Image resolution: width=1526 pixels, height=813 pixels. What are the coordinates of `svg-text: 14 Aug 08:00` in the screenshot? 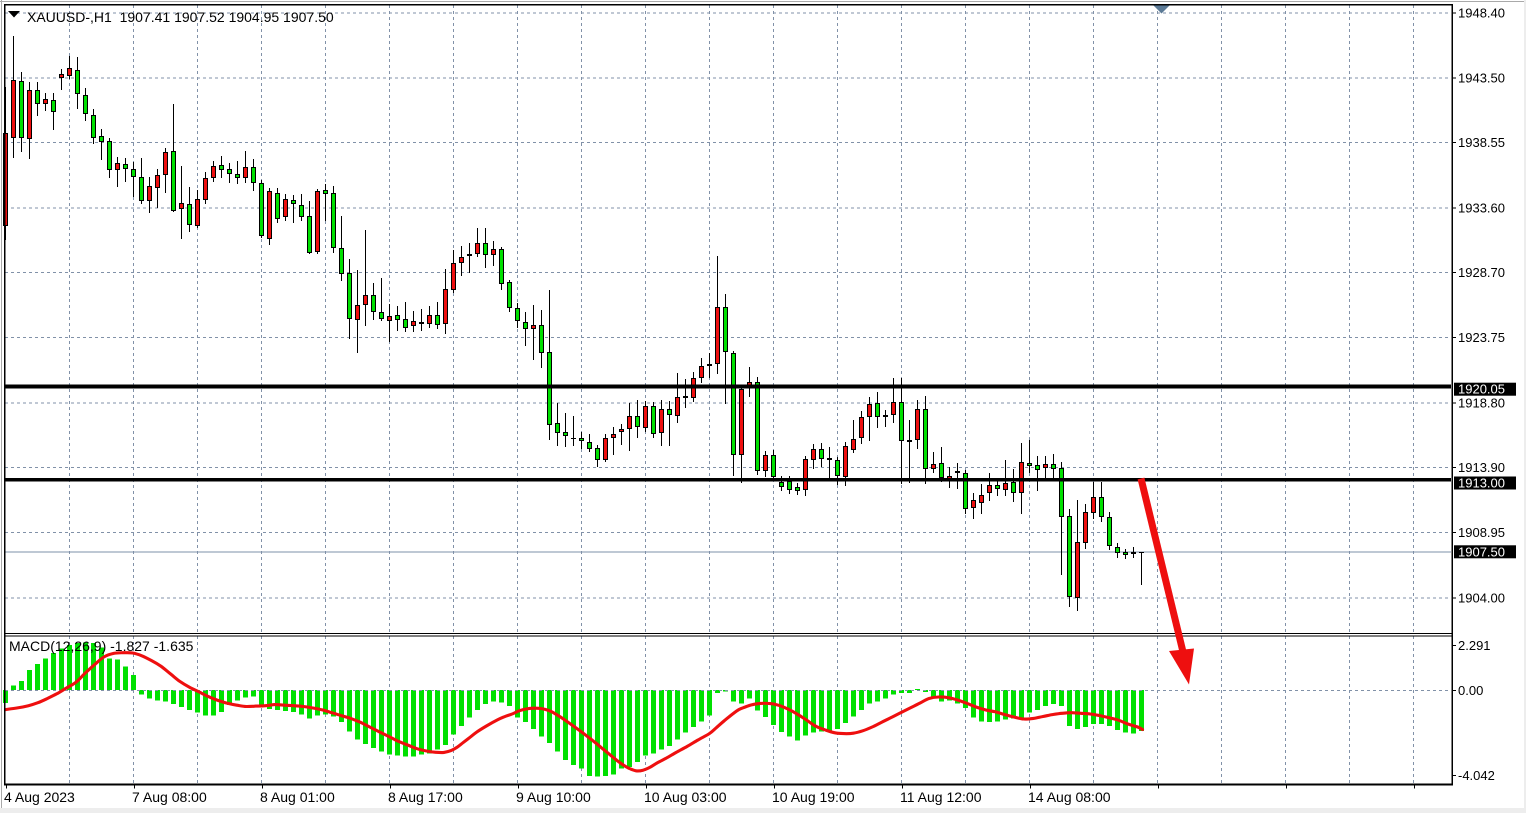 It's located at (1069, 797).